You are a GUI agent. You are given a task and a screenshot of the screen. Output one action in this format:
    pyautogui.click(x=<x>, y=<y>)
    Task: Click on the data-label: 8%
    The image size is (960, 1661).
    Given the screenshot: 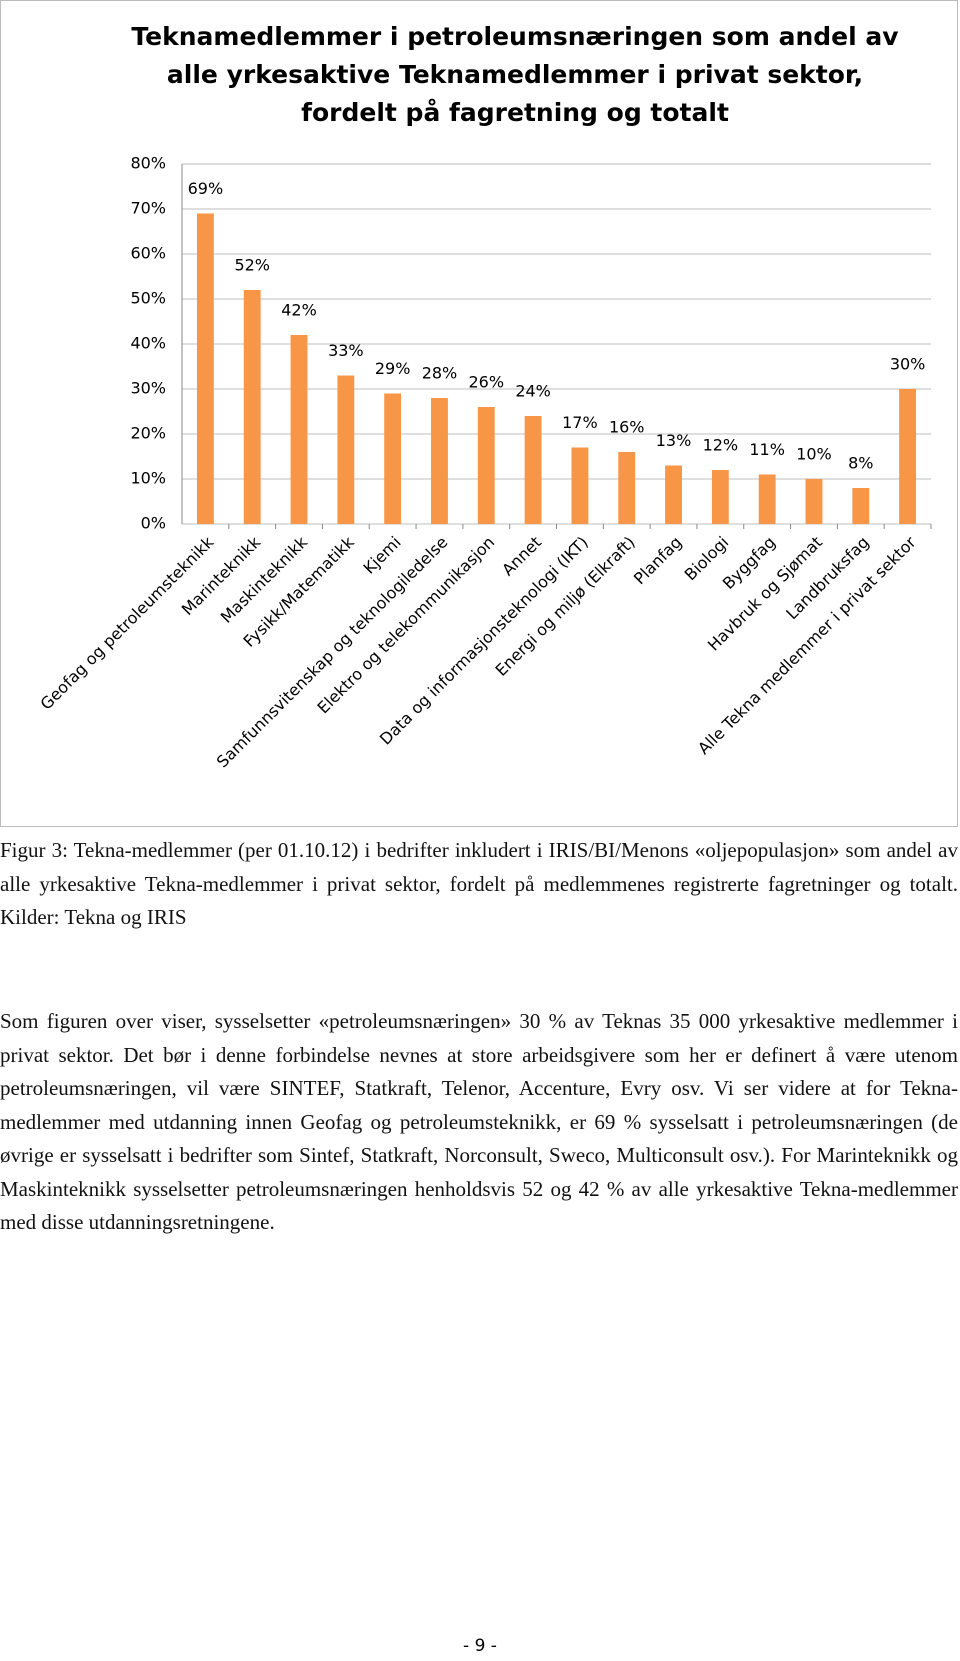 What is the action you would take?
    pyautogui.click(x=860, y=463)
    